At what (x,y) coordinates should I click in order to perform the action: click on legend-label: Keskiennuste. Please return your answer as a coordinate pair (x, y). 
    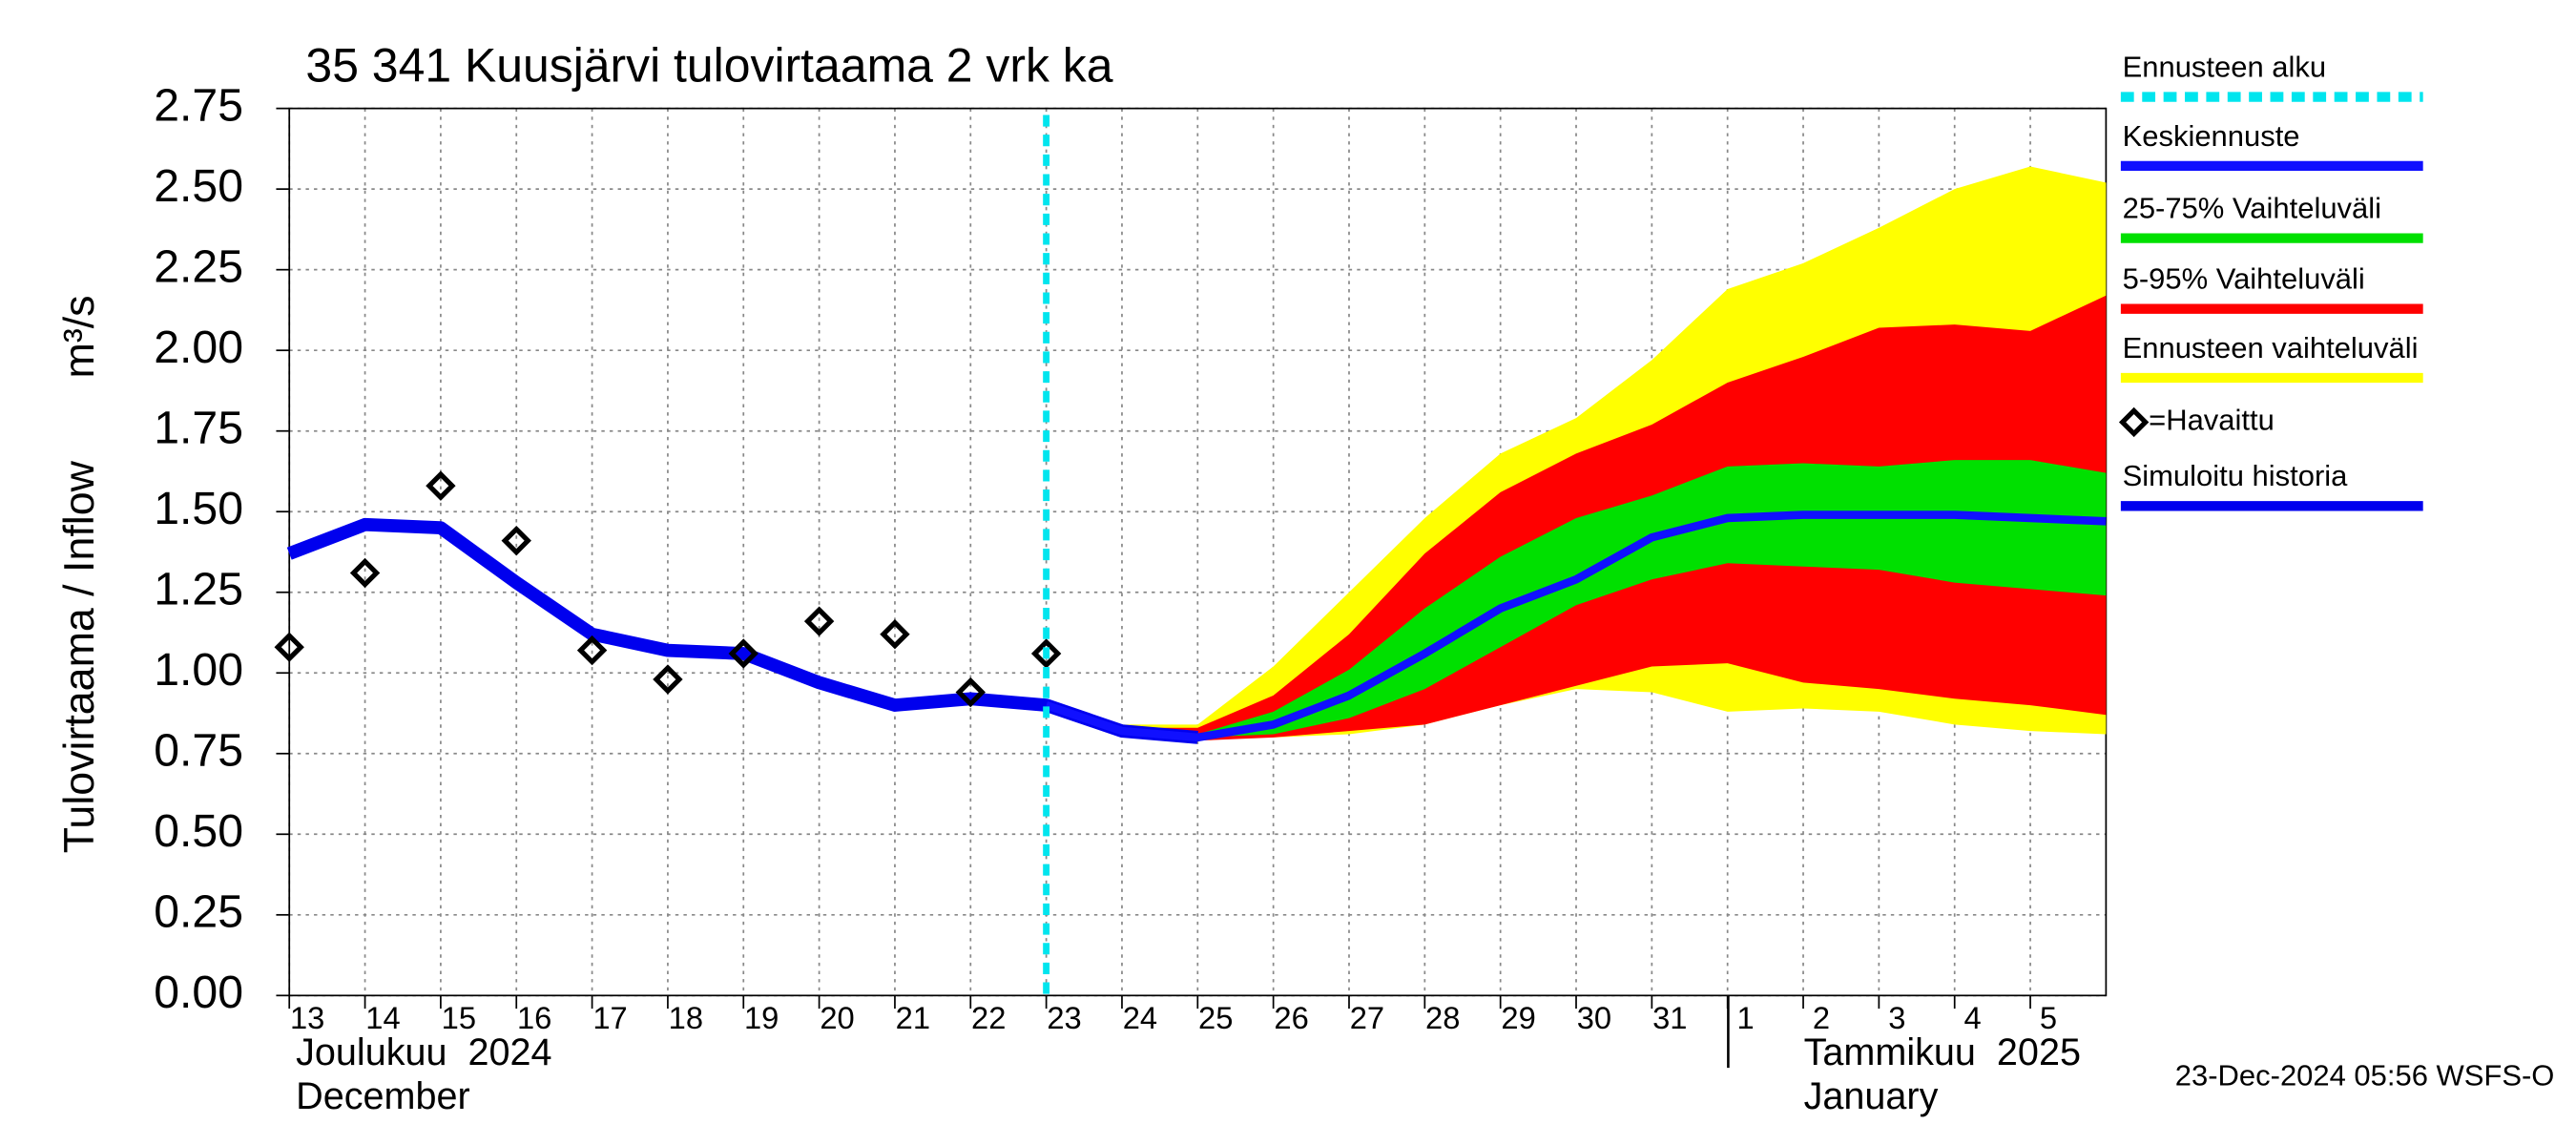
    Looking at the image, I should click on (2211, 136).